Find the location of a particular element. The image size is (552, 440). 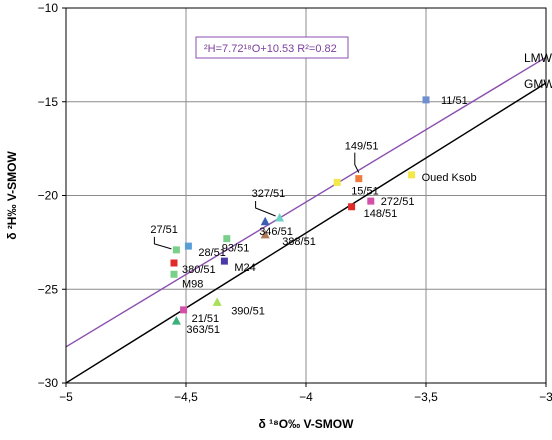

label-148-51: 148/51 is located at coordinates (381, 214).